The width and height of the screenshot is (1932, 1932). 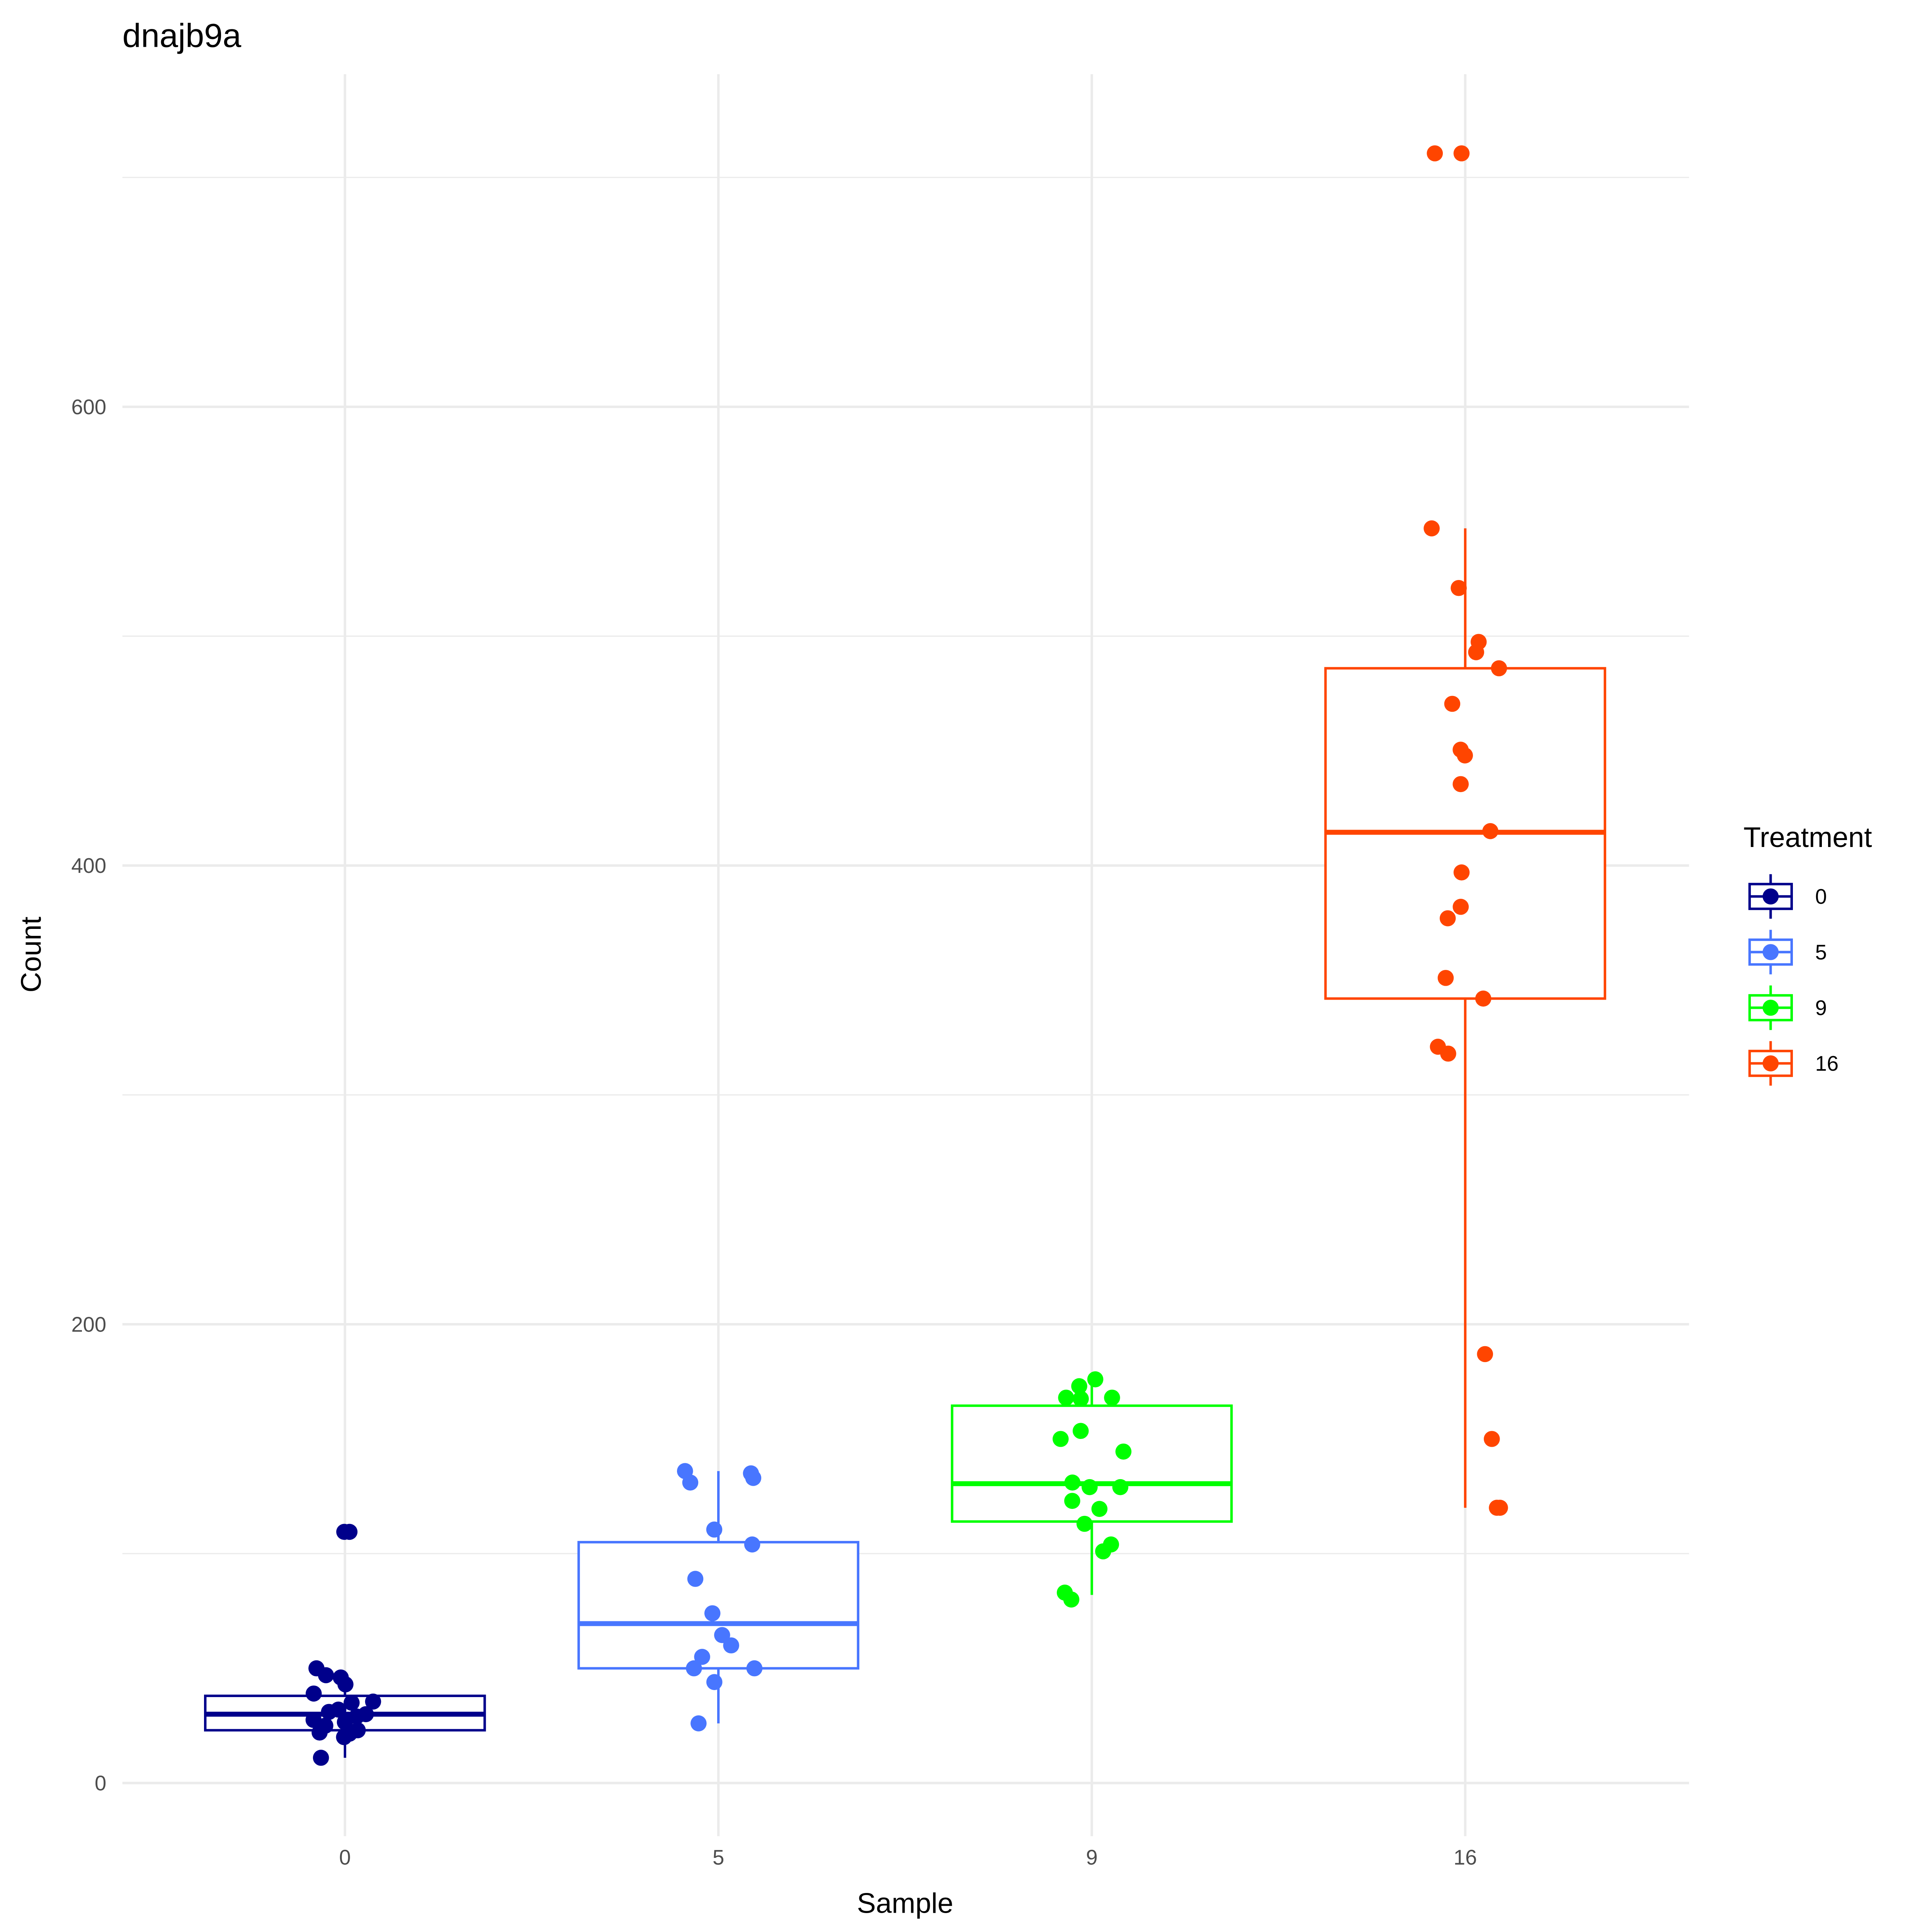 I want to click on legend-item-16: 16, so click(x=1794, y=1063).